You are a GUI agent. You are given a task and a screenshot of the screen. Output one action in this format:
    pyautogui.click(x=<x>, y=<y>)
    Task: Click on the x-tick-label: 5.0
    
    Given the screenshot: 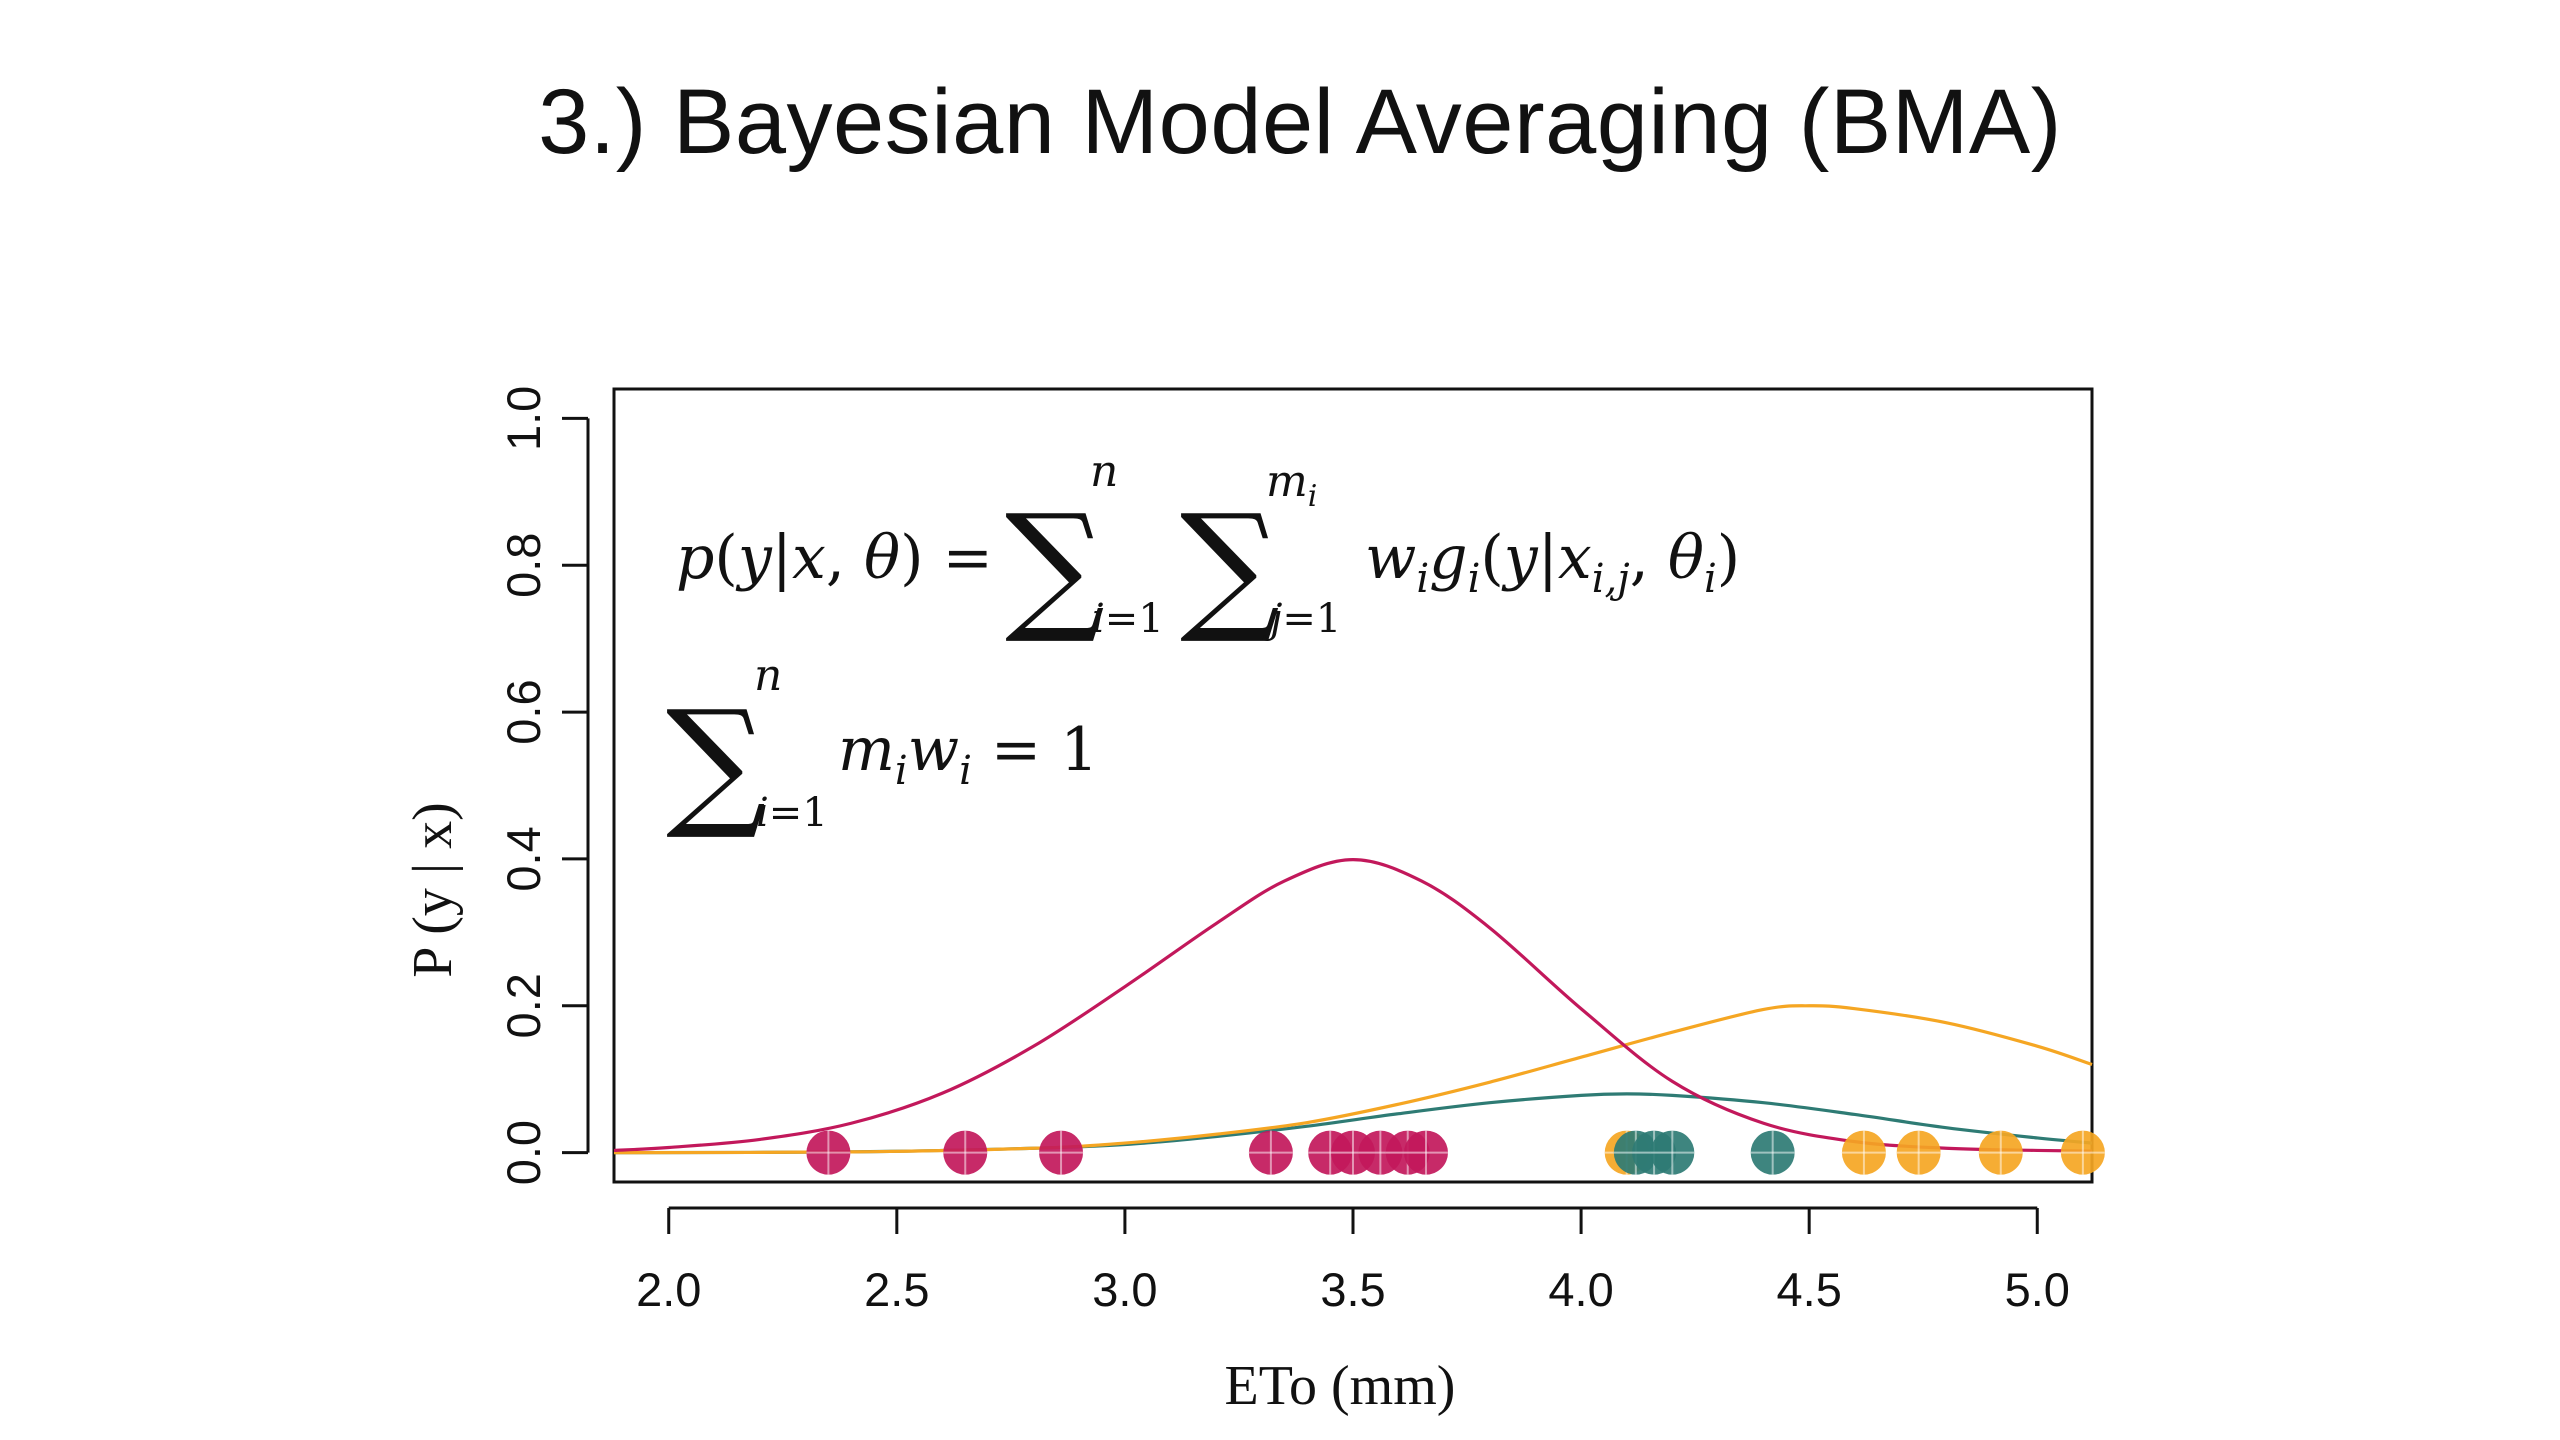 What is the action you would take?
    pyautogui.click(x=2037, y=1289)
    